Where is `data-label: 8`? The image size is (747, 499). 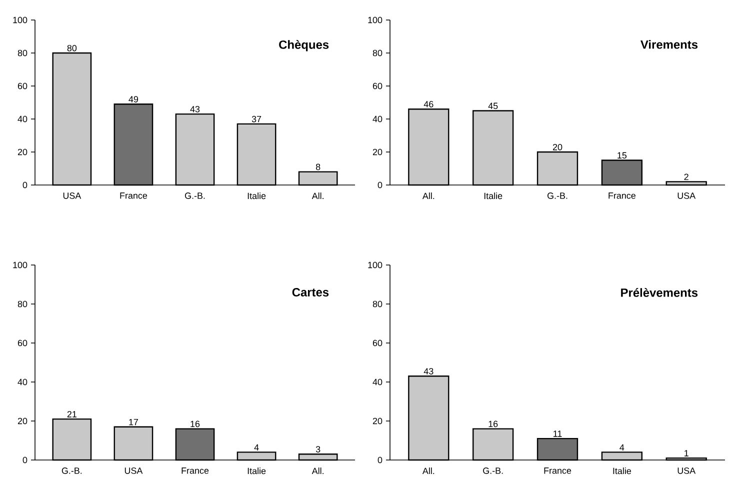
data-label: 8 is located at coordinates (318, 167).